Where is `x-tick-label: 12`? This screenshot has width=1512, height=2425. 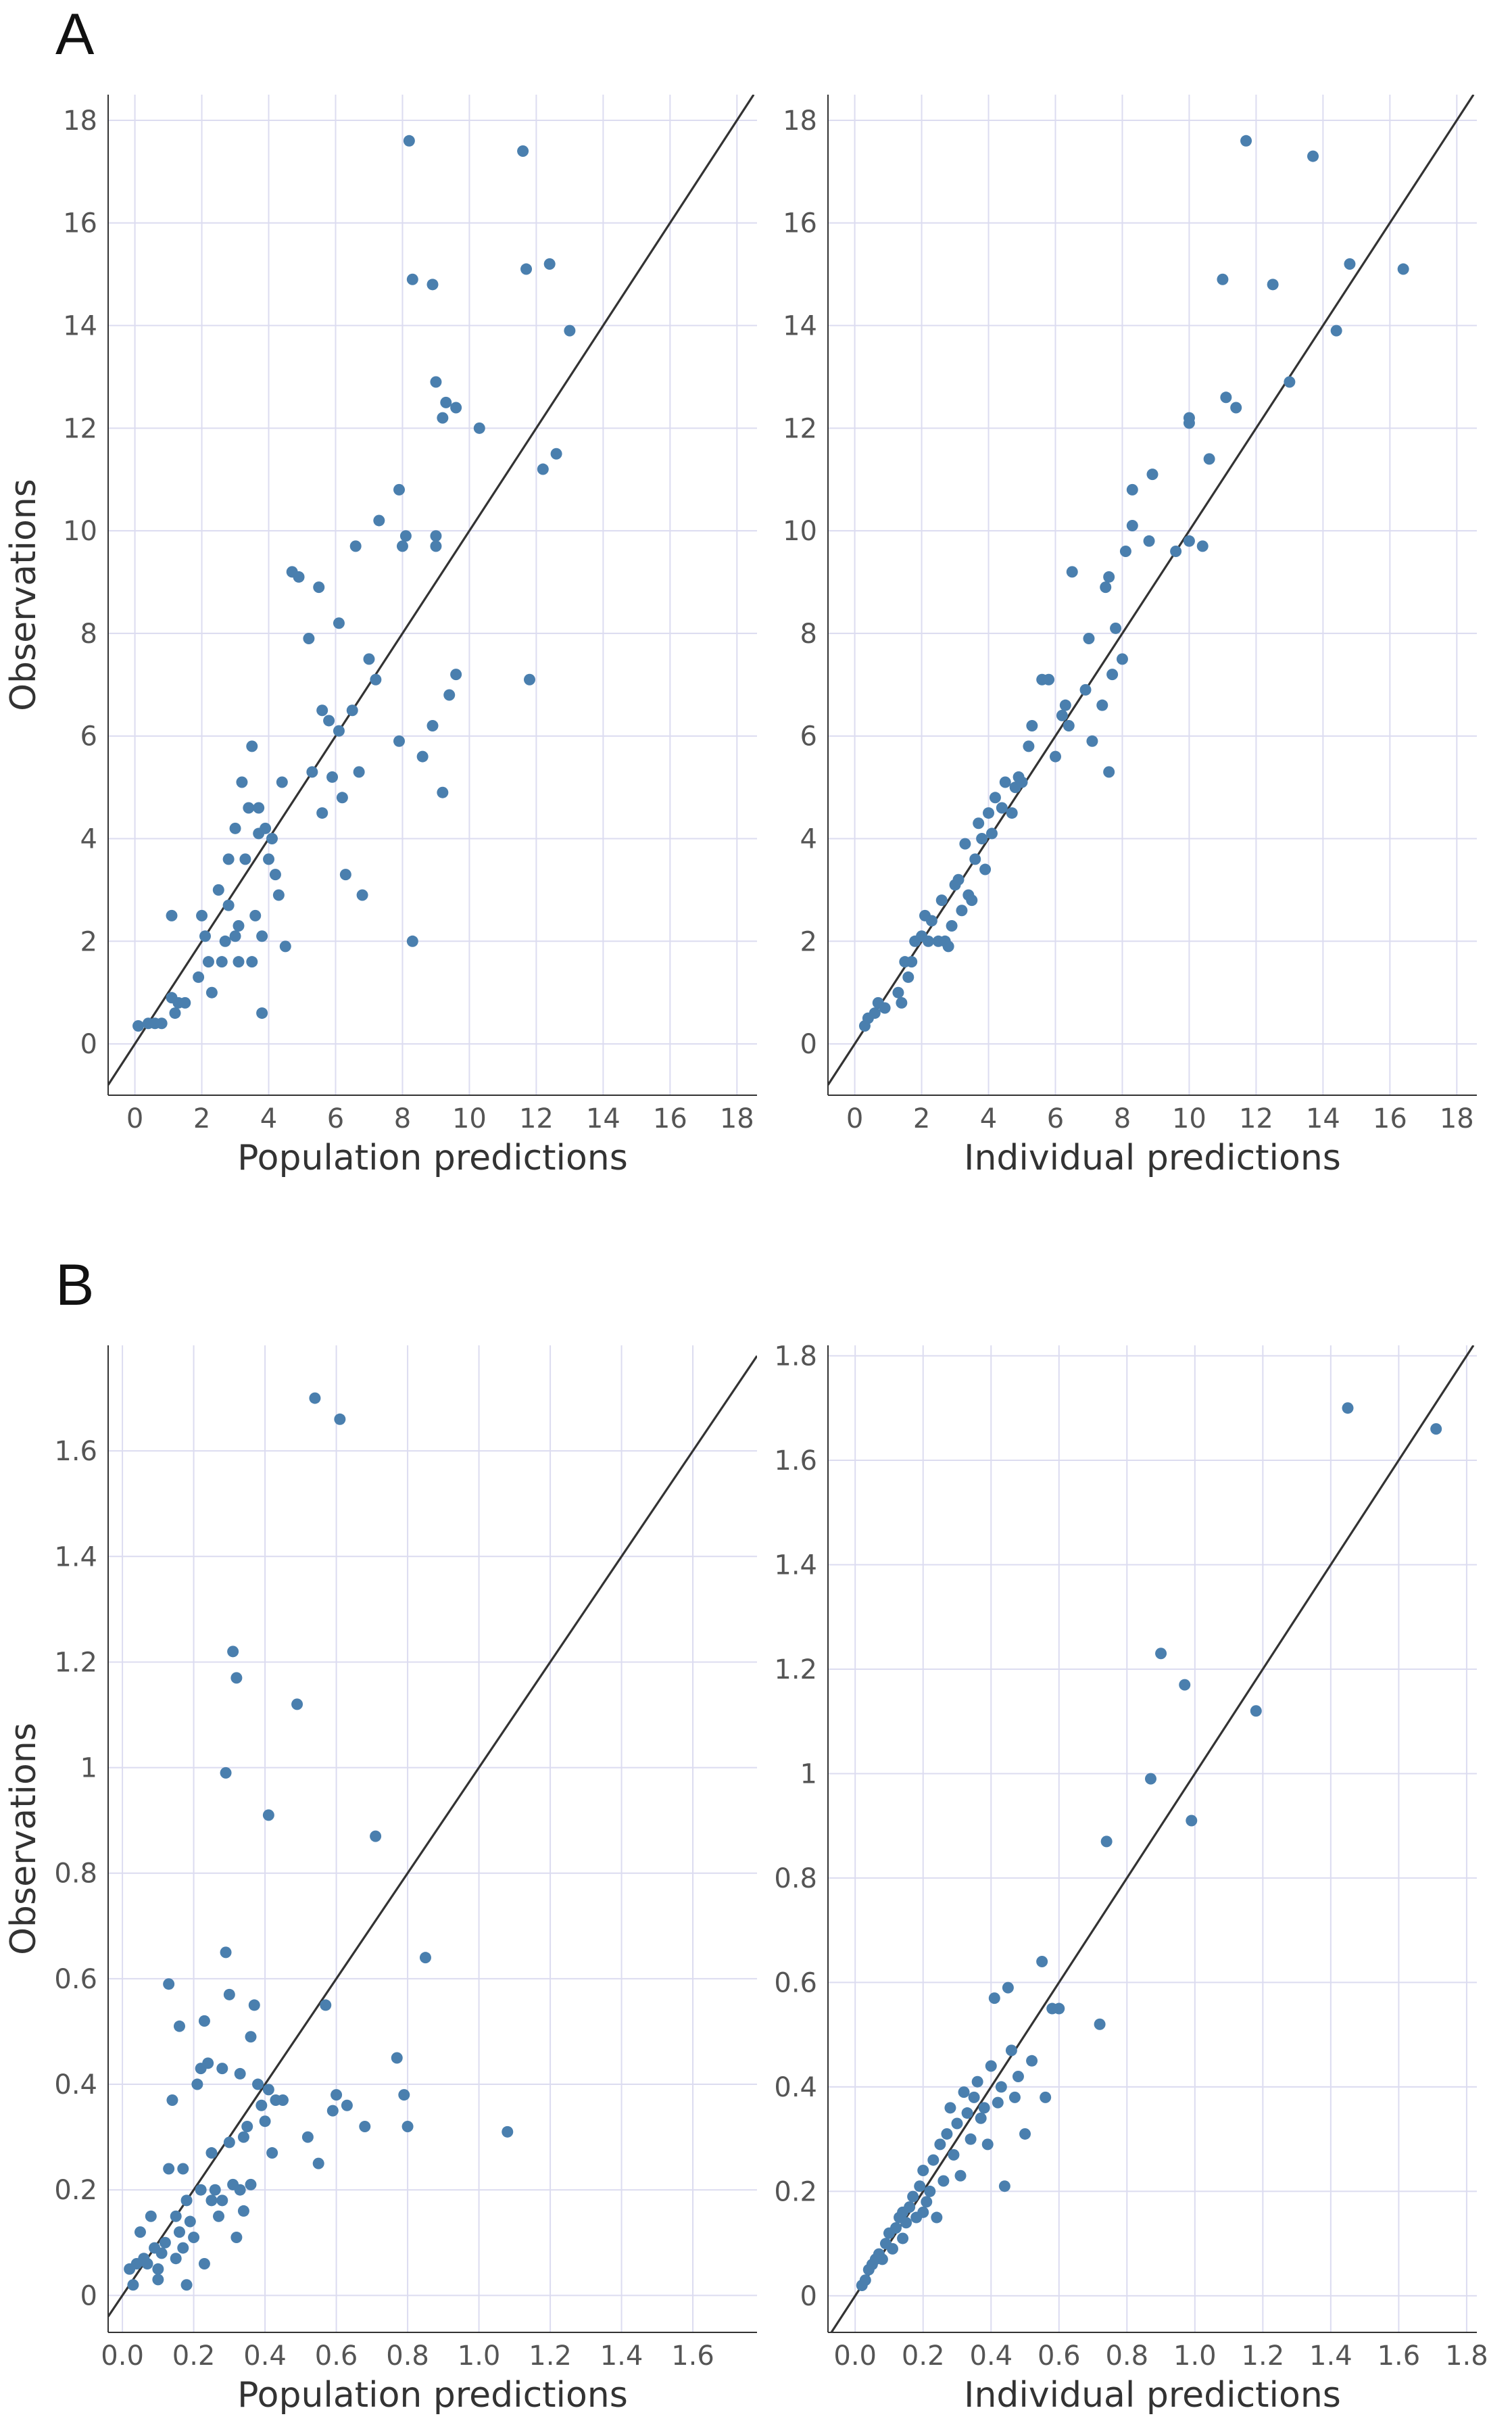
x-tick-label: 12 is located at coordinates (536, 1118).